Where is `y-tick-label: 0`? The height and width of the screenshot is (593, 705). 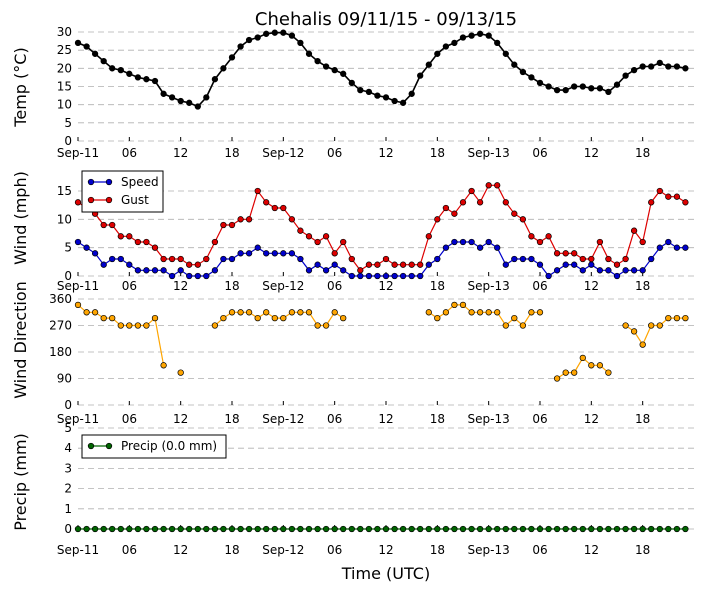 y-tick-label: 0 is located at coordinates (68, 405).